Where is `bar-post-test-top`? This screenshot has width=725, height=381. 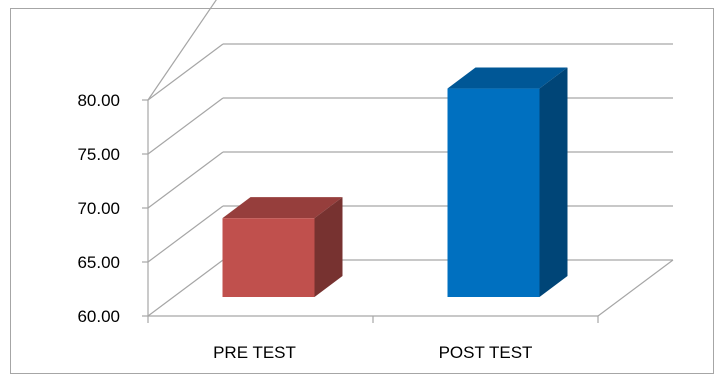
bar-post-test-top is located at coordinates (507, 78).